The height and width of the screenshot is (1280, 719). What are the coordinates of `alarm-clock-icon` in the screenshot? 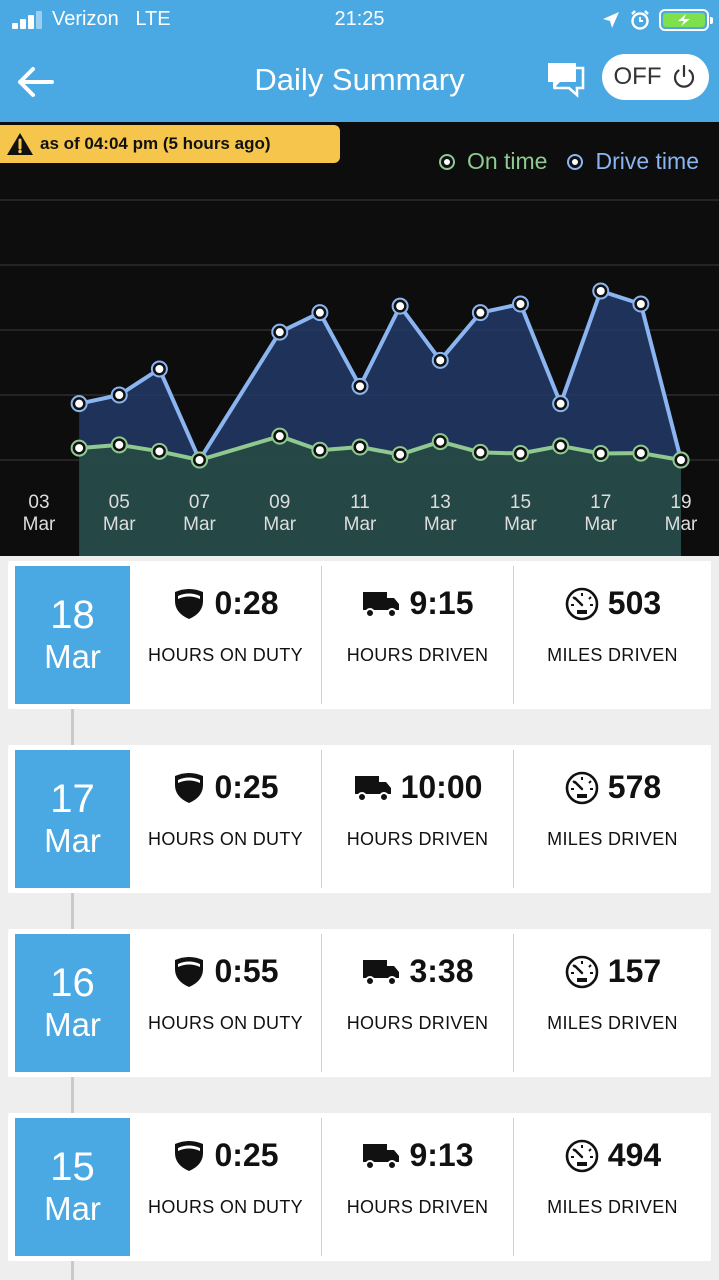 It's located at (640, 20).